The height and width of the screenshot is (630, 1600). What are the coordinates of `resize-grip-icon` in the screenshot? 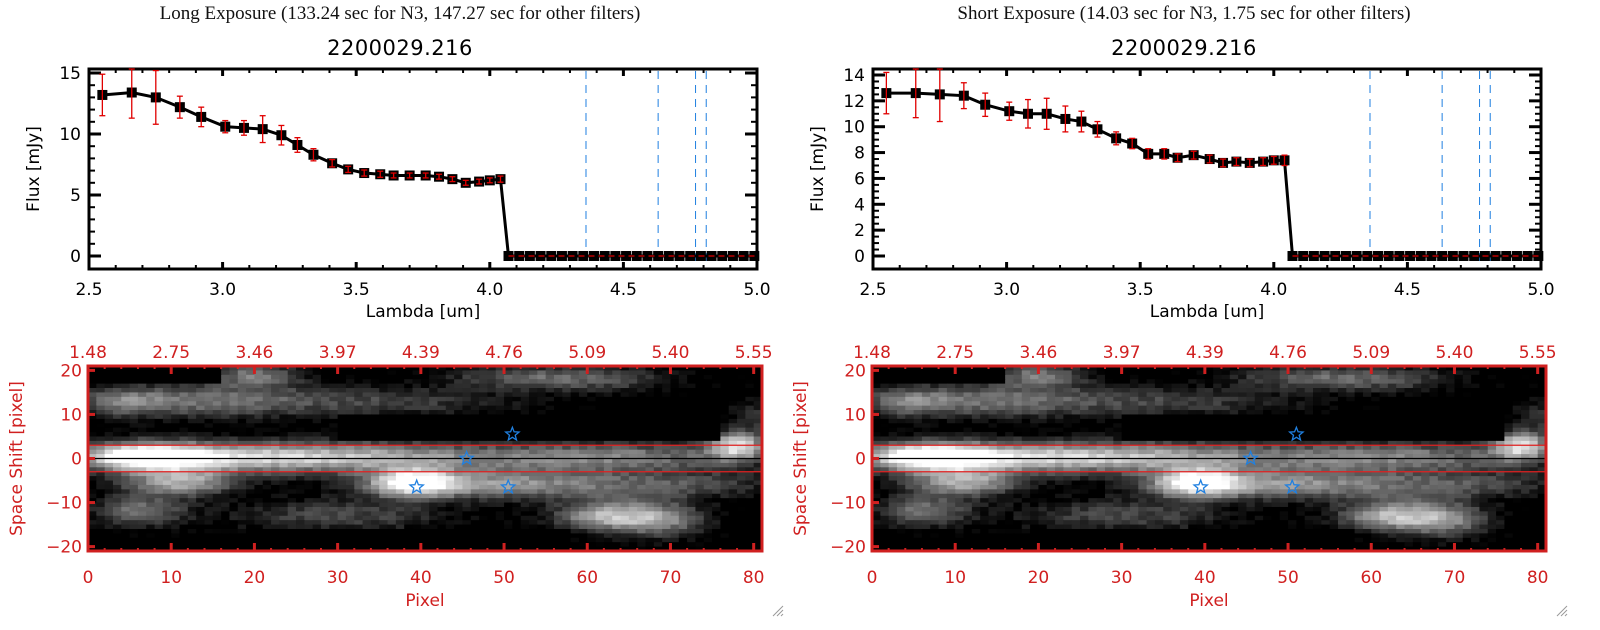 It's located at (777, 610).